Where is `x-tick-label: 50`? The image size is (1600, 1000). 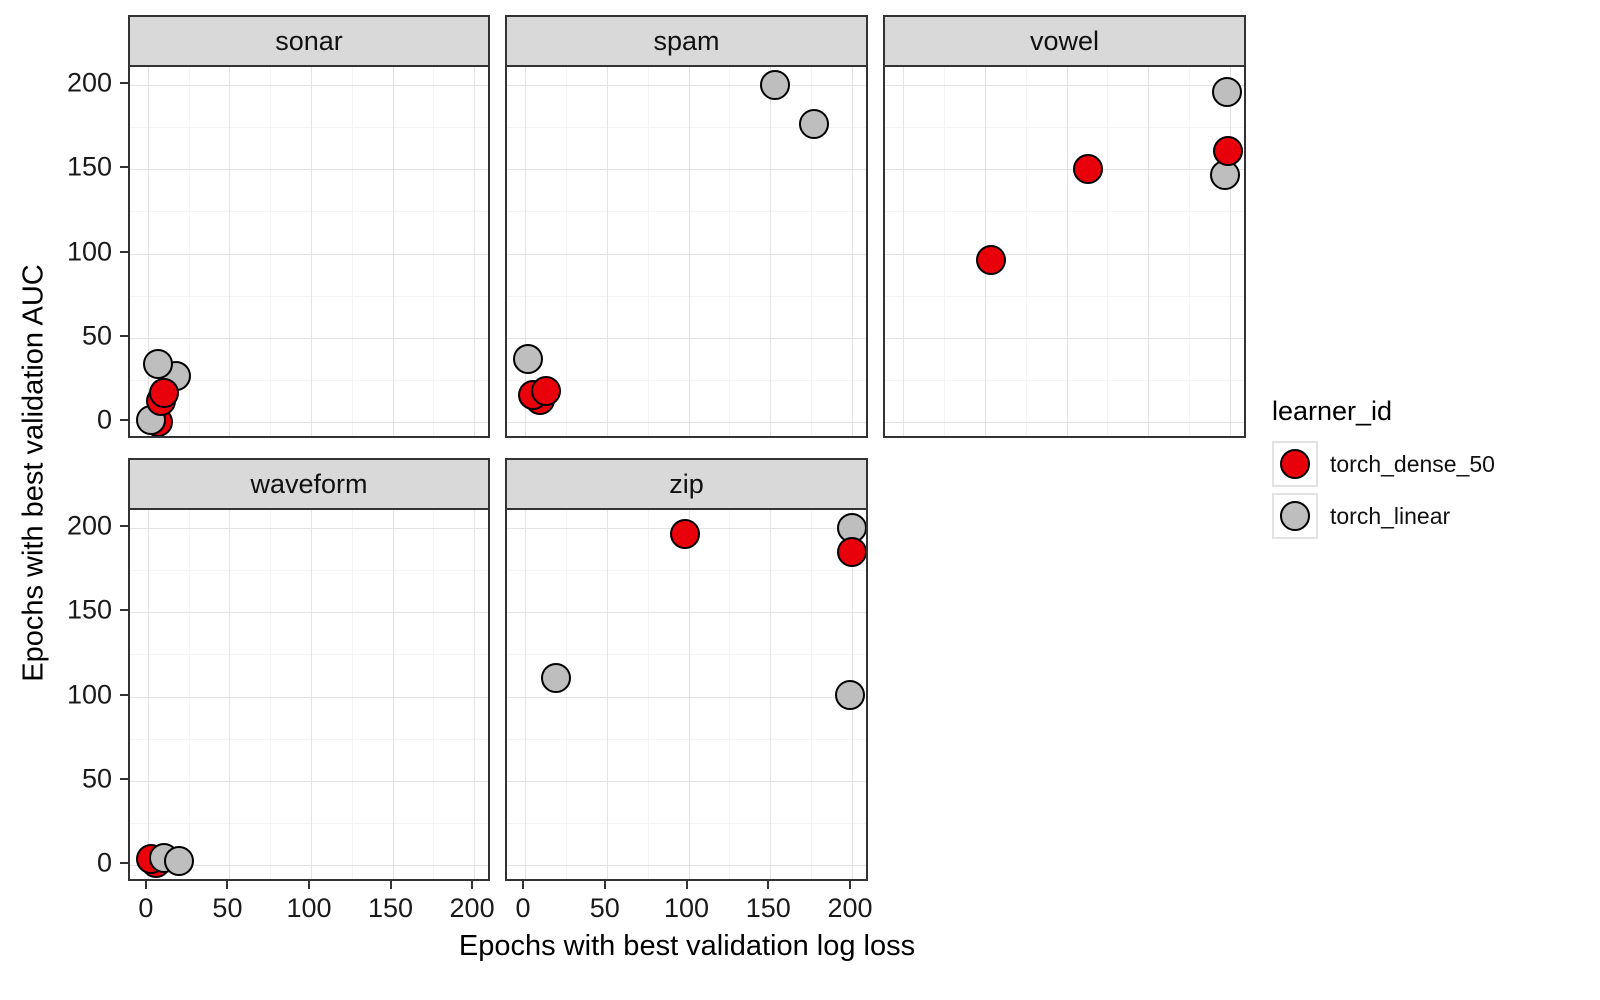 x-tick-label: 50 is located at coordinates (604, 908).